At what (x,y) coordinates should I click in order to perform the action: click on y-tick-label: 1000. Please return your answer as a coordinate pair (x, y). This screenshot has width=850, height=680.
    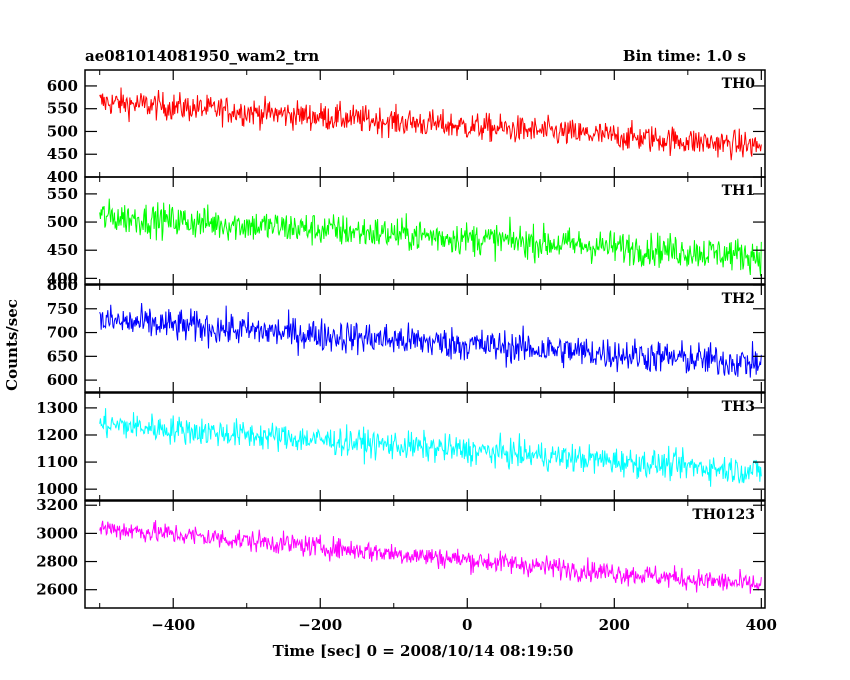
    Looking at the image, I should click on (57, 489).